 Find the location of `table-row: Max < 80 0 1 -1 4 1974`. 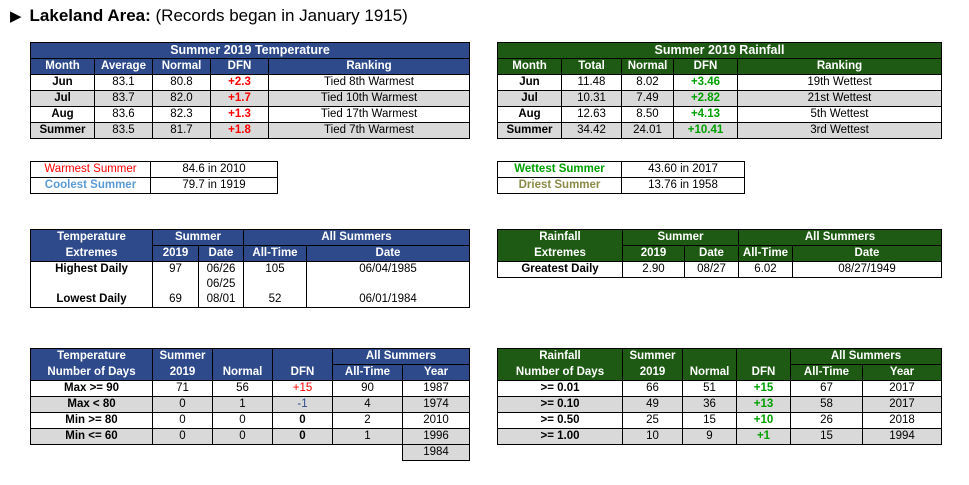

table-row: Max < 80 0 1 -1 4 1974 is located at coordinates (250, 404).